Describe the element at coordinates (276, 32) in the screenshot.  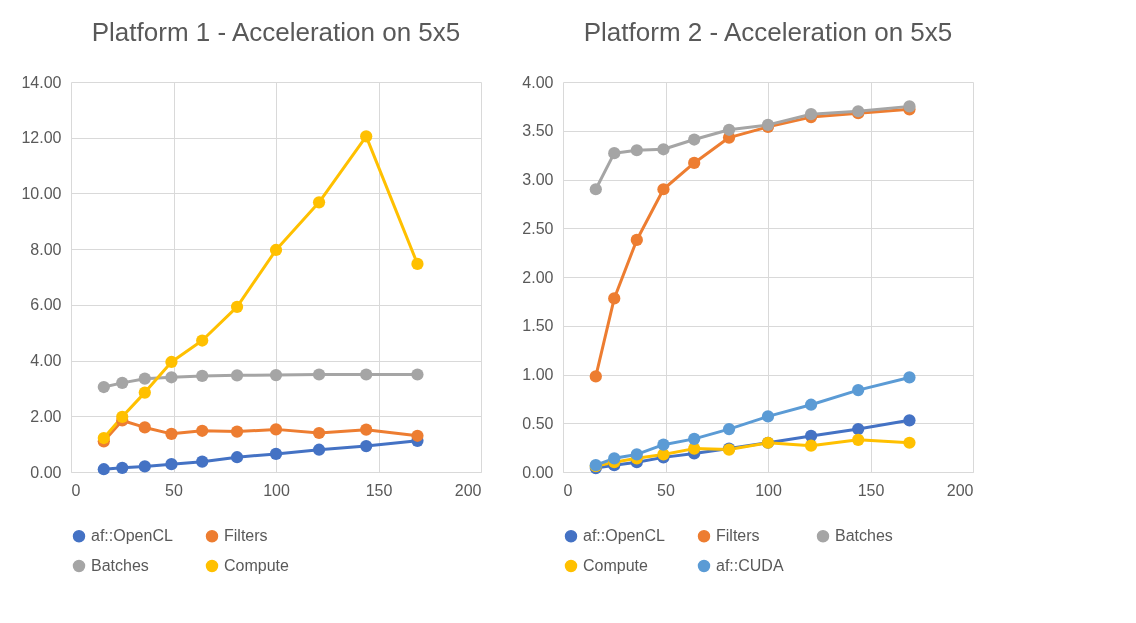
I see `chart-title: Platform 1 - Acceleration on 5x5` at that location.